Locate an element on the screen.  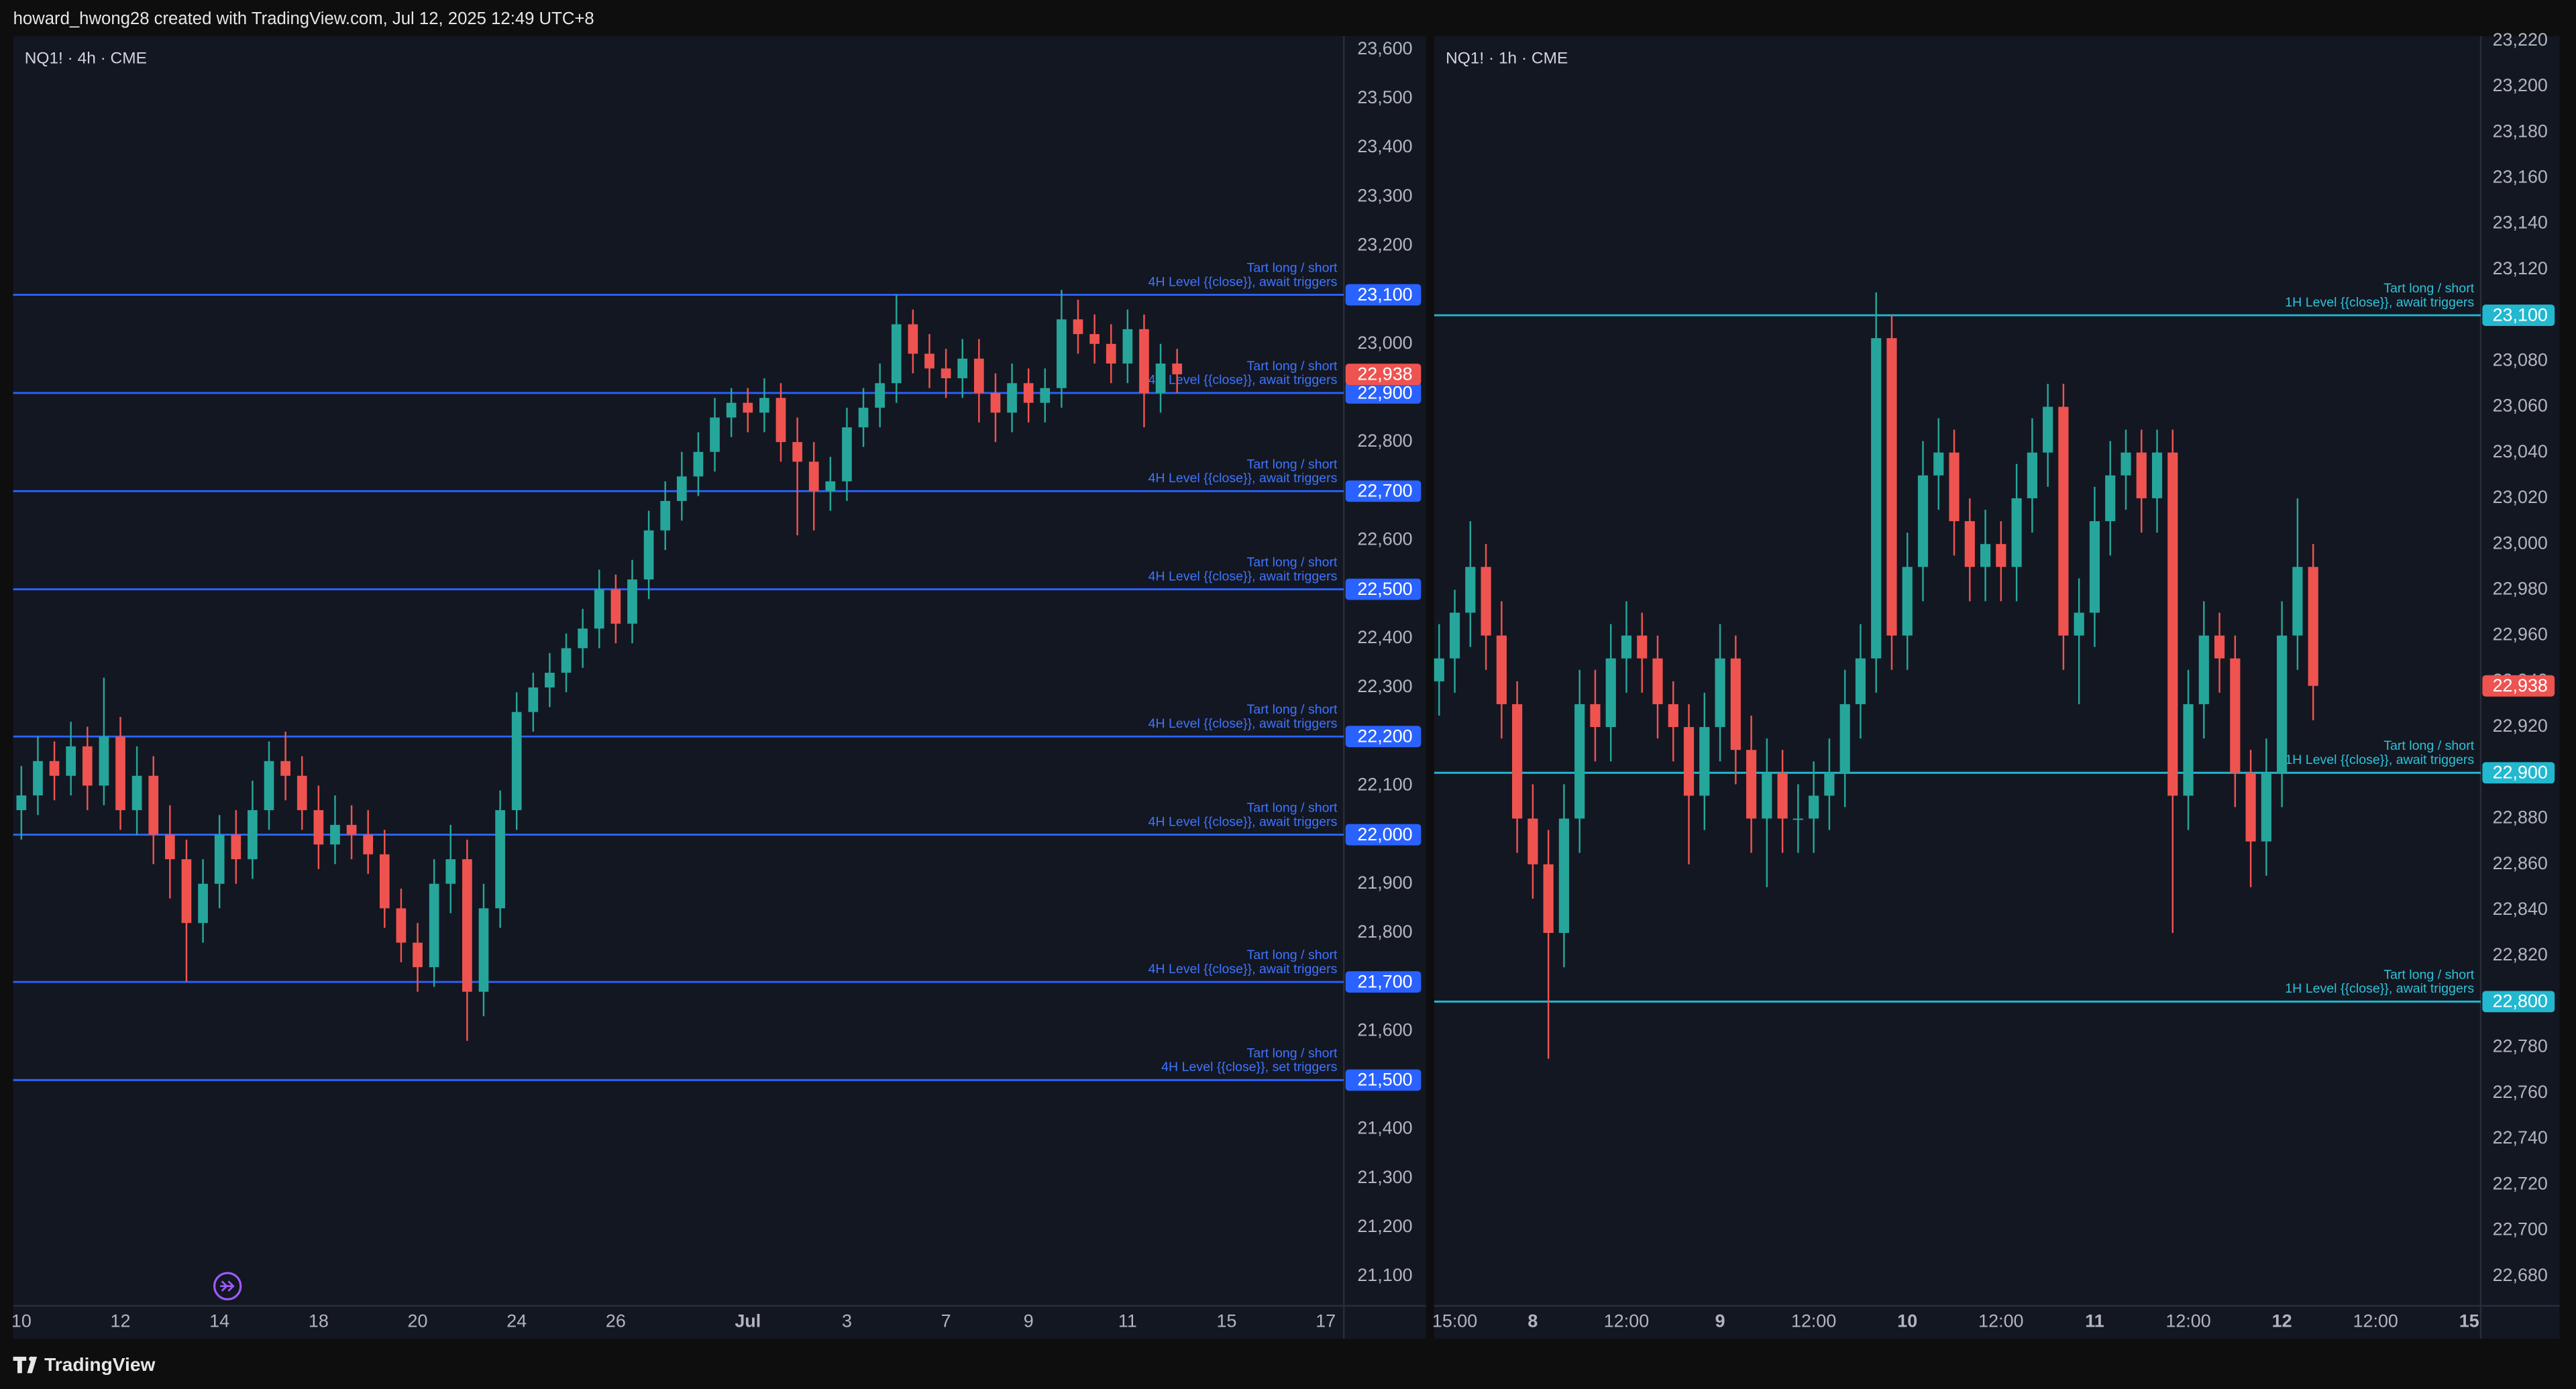
events-icon is located at coordinates (227, 1286).